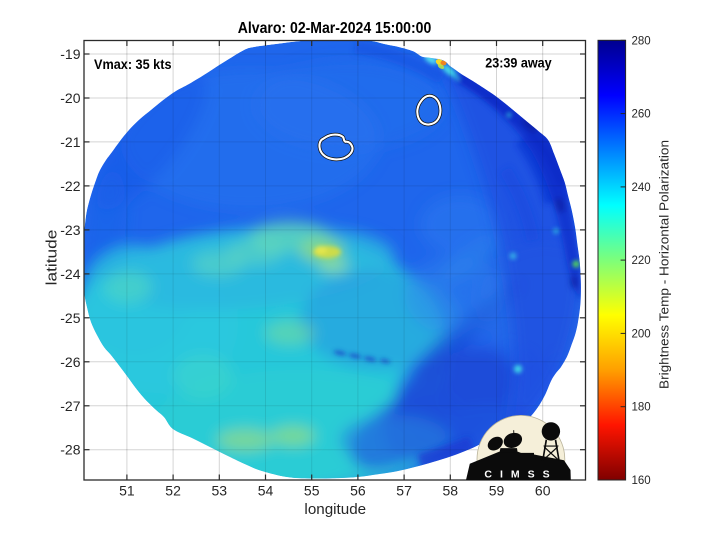  Describe the element at coordinates (312, 491) in the screenshot. I see `svg-text: 55` at that location.